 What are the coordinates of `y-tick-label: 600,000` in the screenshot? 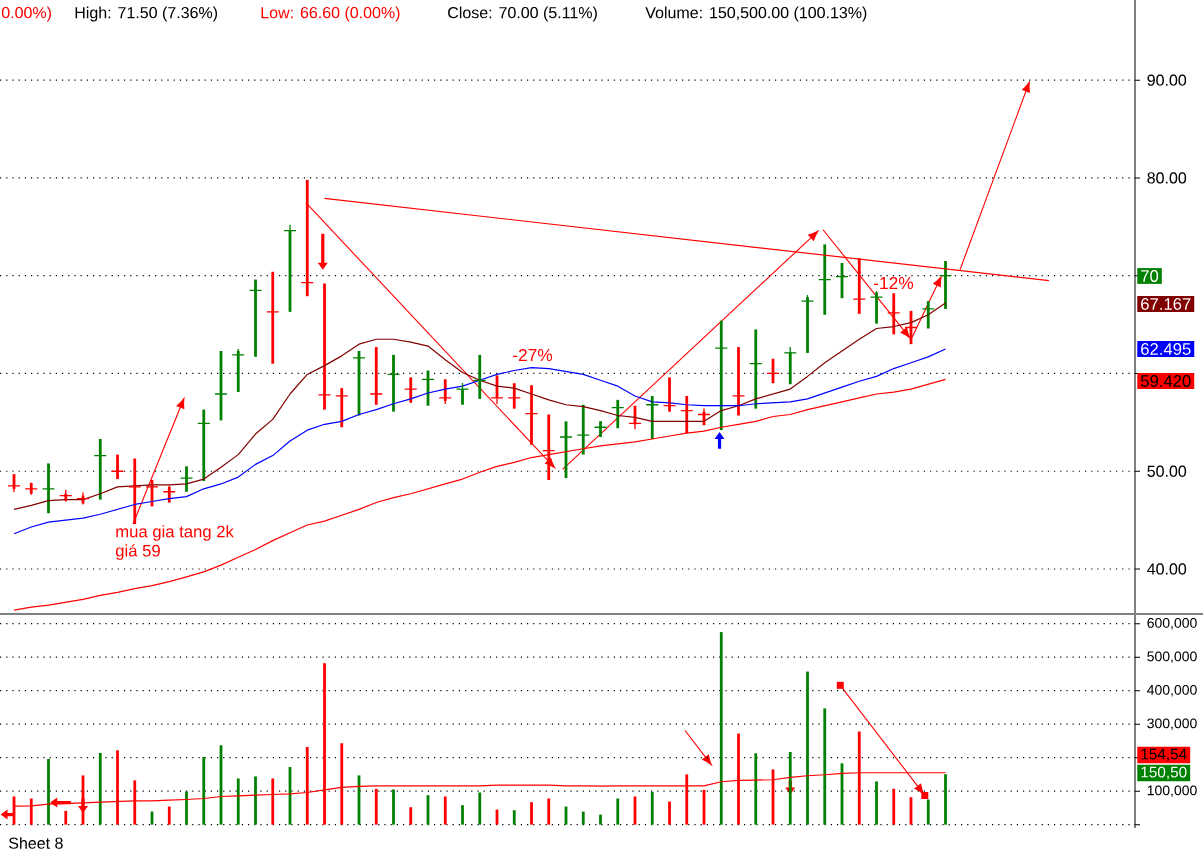 It's located at (1172, 623).